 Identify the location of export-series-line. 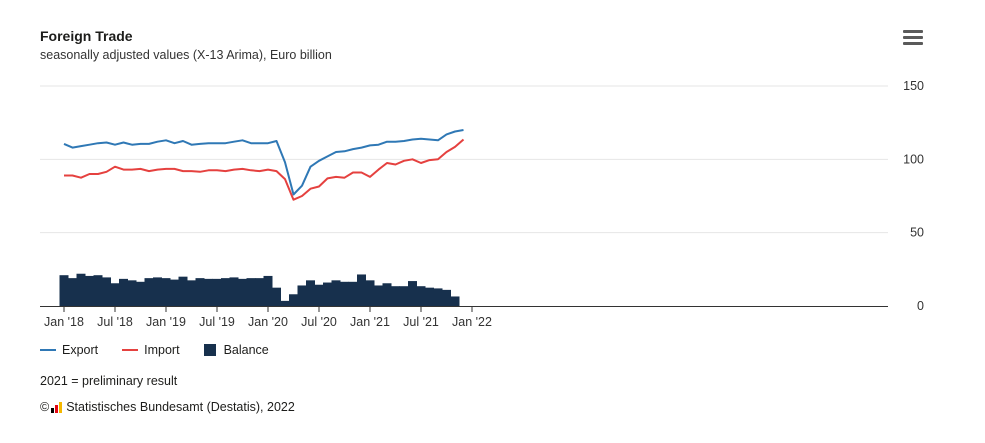
(263, 162).